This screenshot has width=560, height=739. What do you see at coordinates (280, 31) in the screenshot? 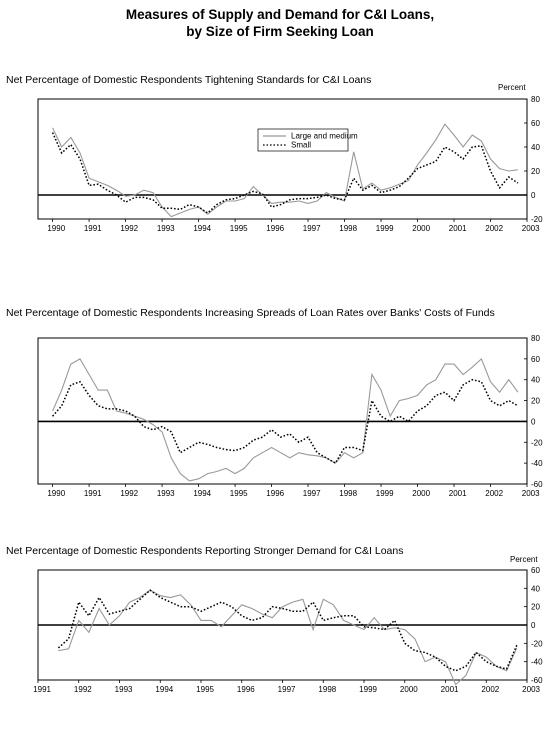
I see `figure-title-line-2: by Size of Firm Seeking Loan` at bounding box center [280, 31].